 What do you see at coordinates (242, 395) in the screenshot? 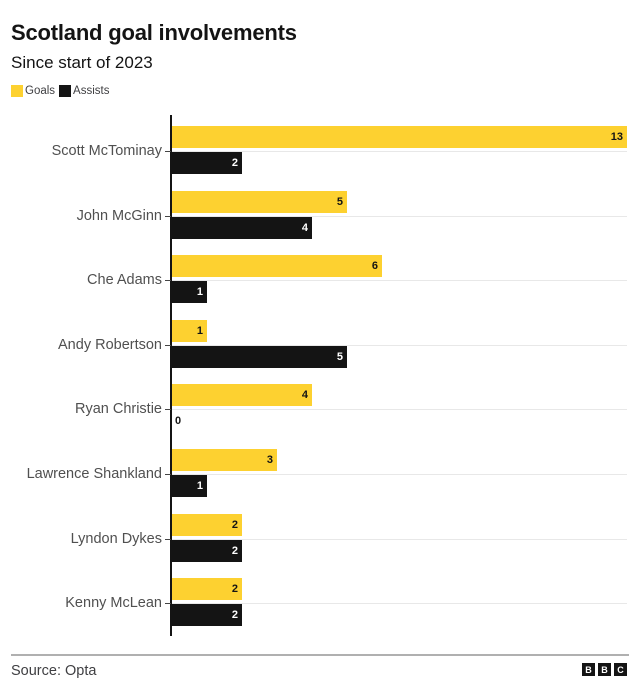
I see `goals-bar: 4` at bounding box center [242, 395].